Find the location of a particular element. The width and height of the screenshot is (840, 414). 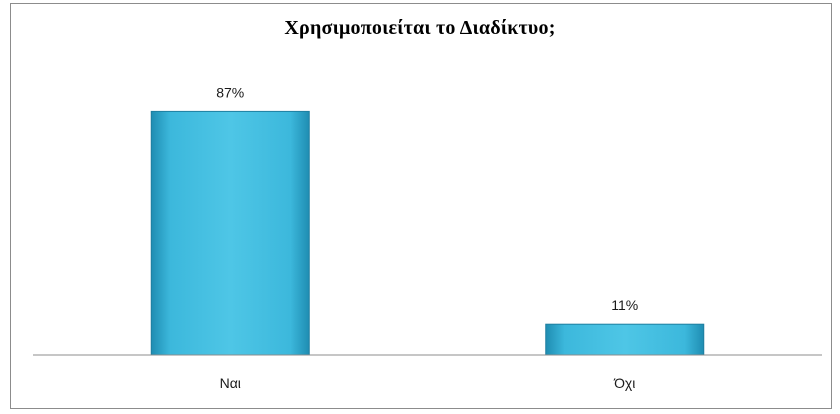

x-tick-label-1: Ναι is located at coordinates (230, 383).